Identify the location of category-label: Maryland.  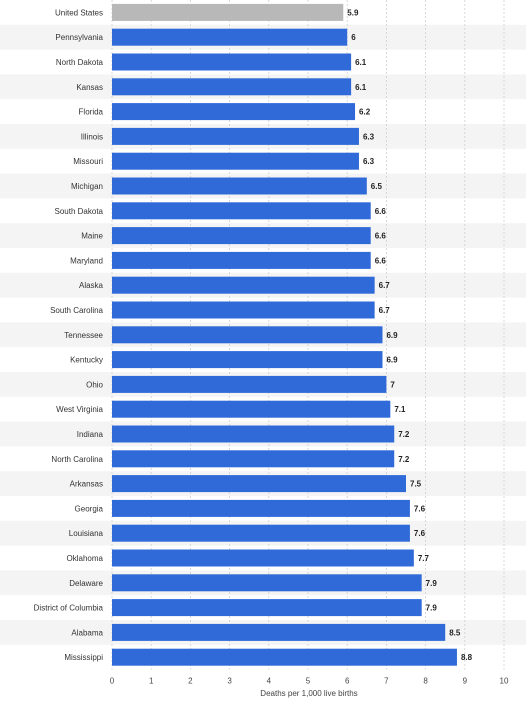
(86, 260).